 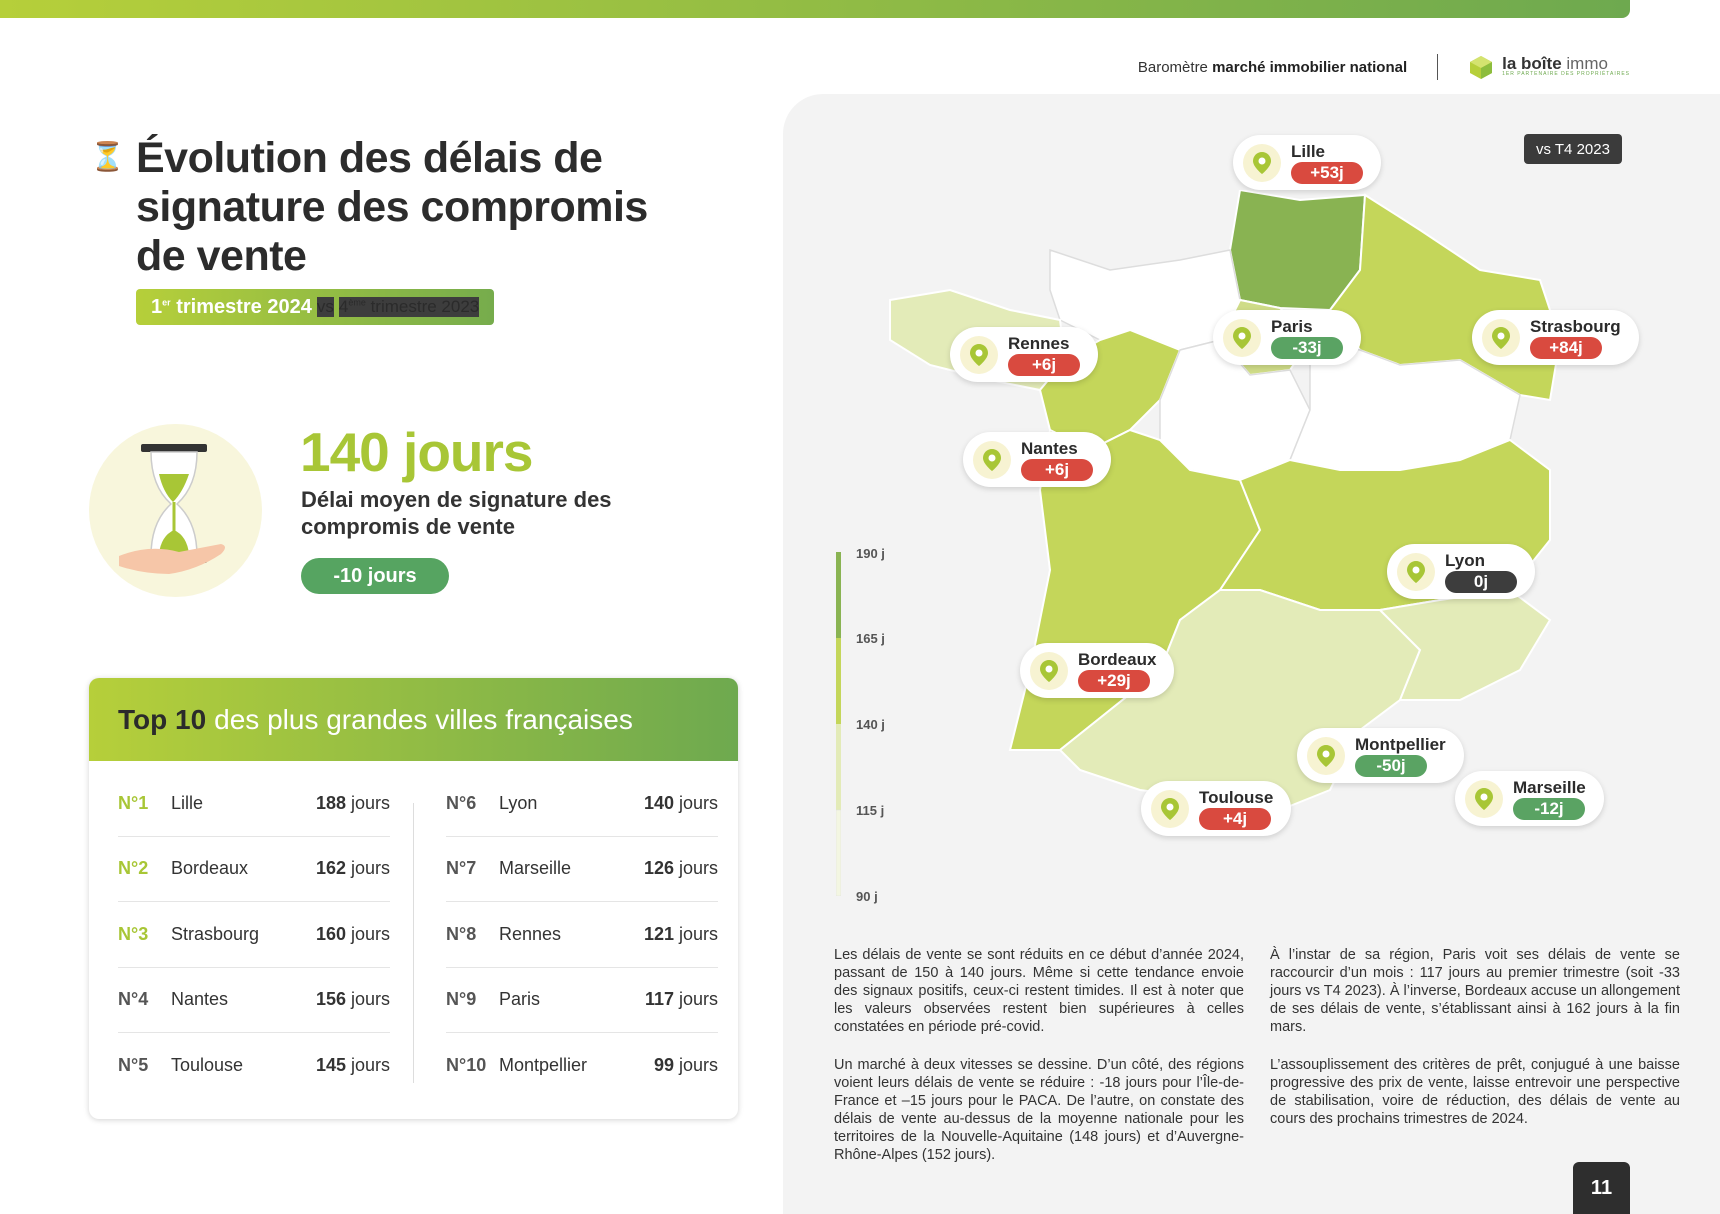 I want to click on top10-value: 121 jours, so click(x=680, y=933).